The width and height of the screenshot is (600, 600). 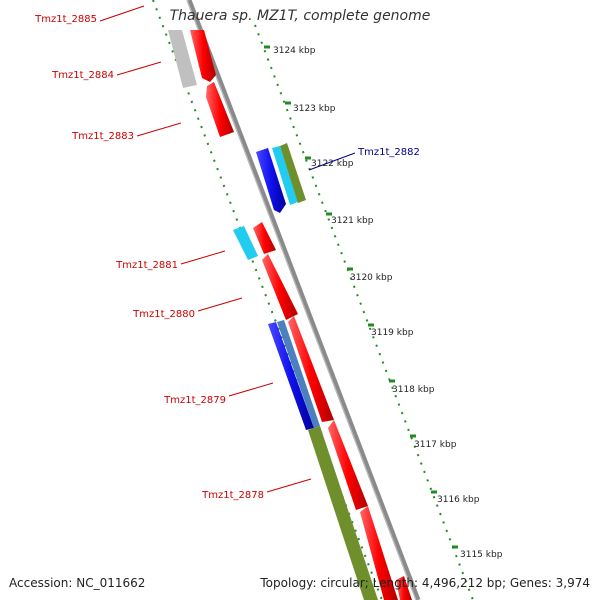 What do you see at coordinates (298, 374) in the screenshot?
I see `gene-feature-2879-steel` at bounding box center [298, 374].